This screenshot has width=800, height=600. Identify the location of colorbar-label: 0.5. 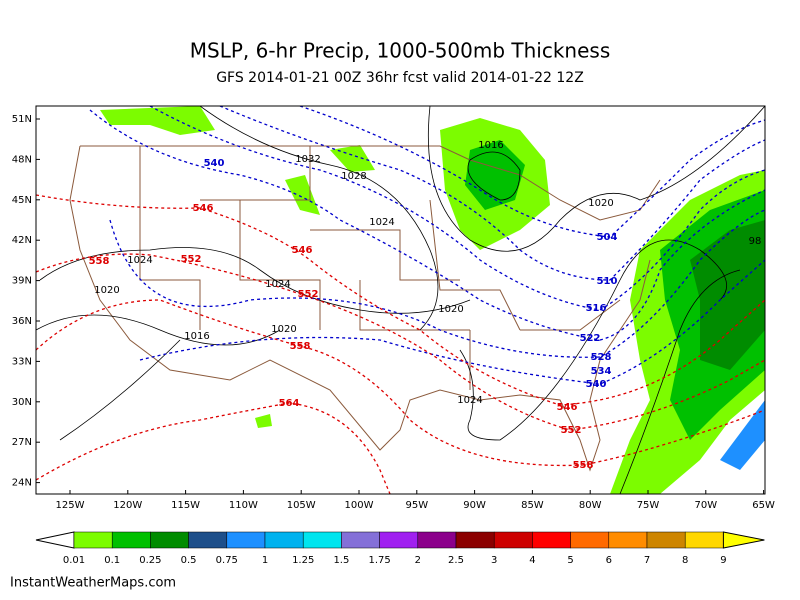
(189, 560).